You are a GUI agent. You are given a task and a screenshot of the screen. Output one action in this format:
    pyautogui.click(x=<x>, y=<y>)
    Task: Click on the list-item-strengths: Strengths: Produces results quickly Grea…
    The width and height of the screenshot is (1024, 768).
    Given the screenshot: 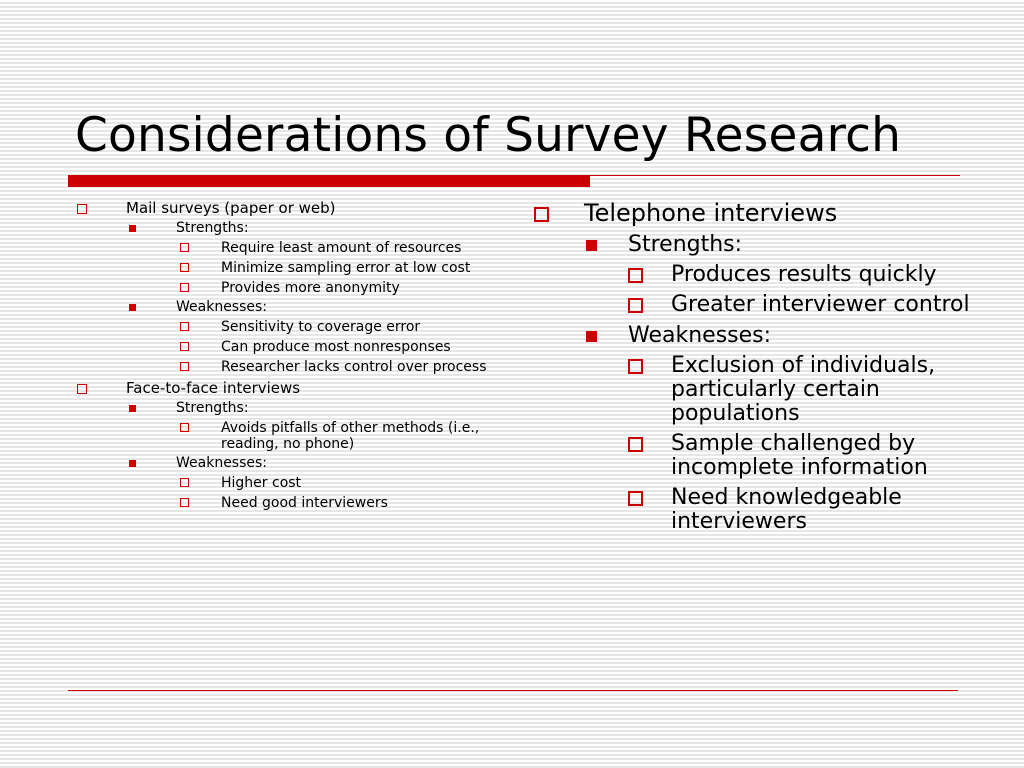 What is the action you would take?
    pyautogui.click(x=778, y=275)
    